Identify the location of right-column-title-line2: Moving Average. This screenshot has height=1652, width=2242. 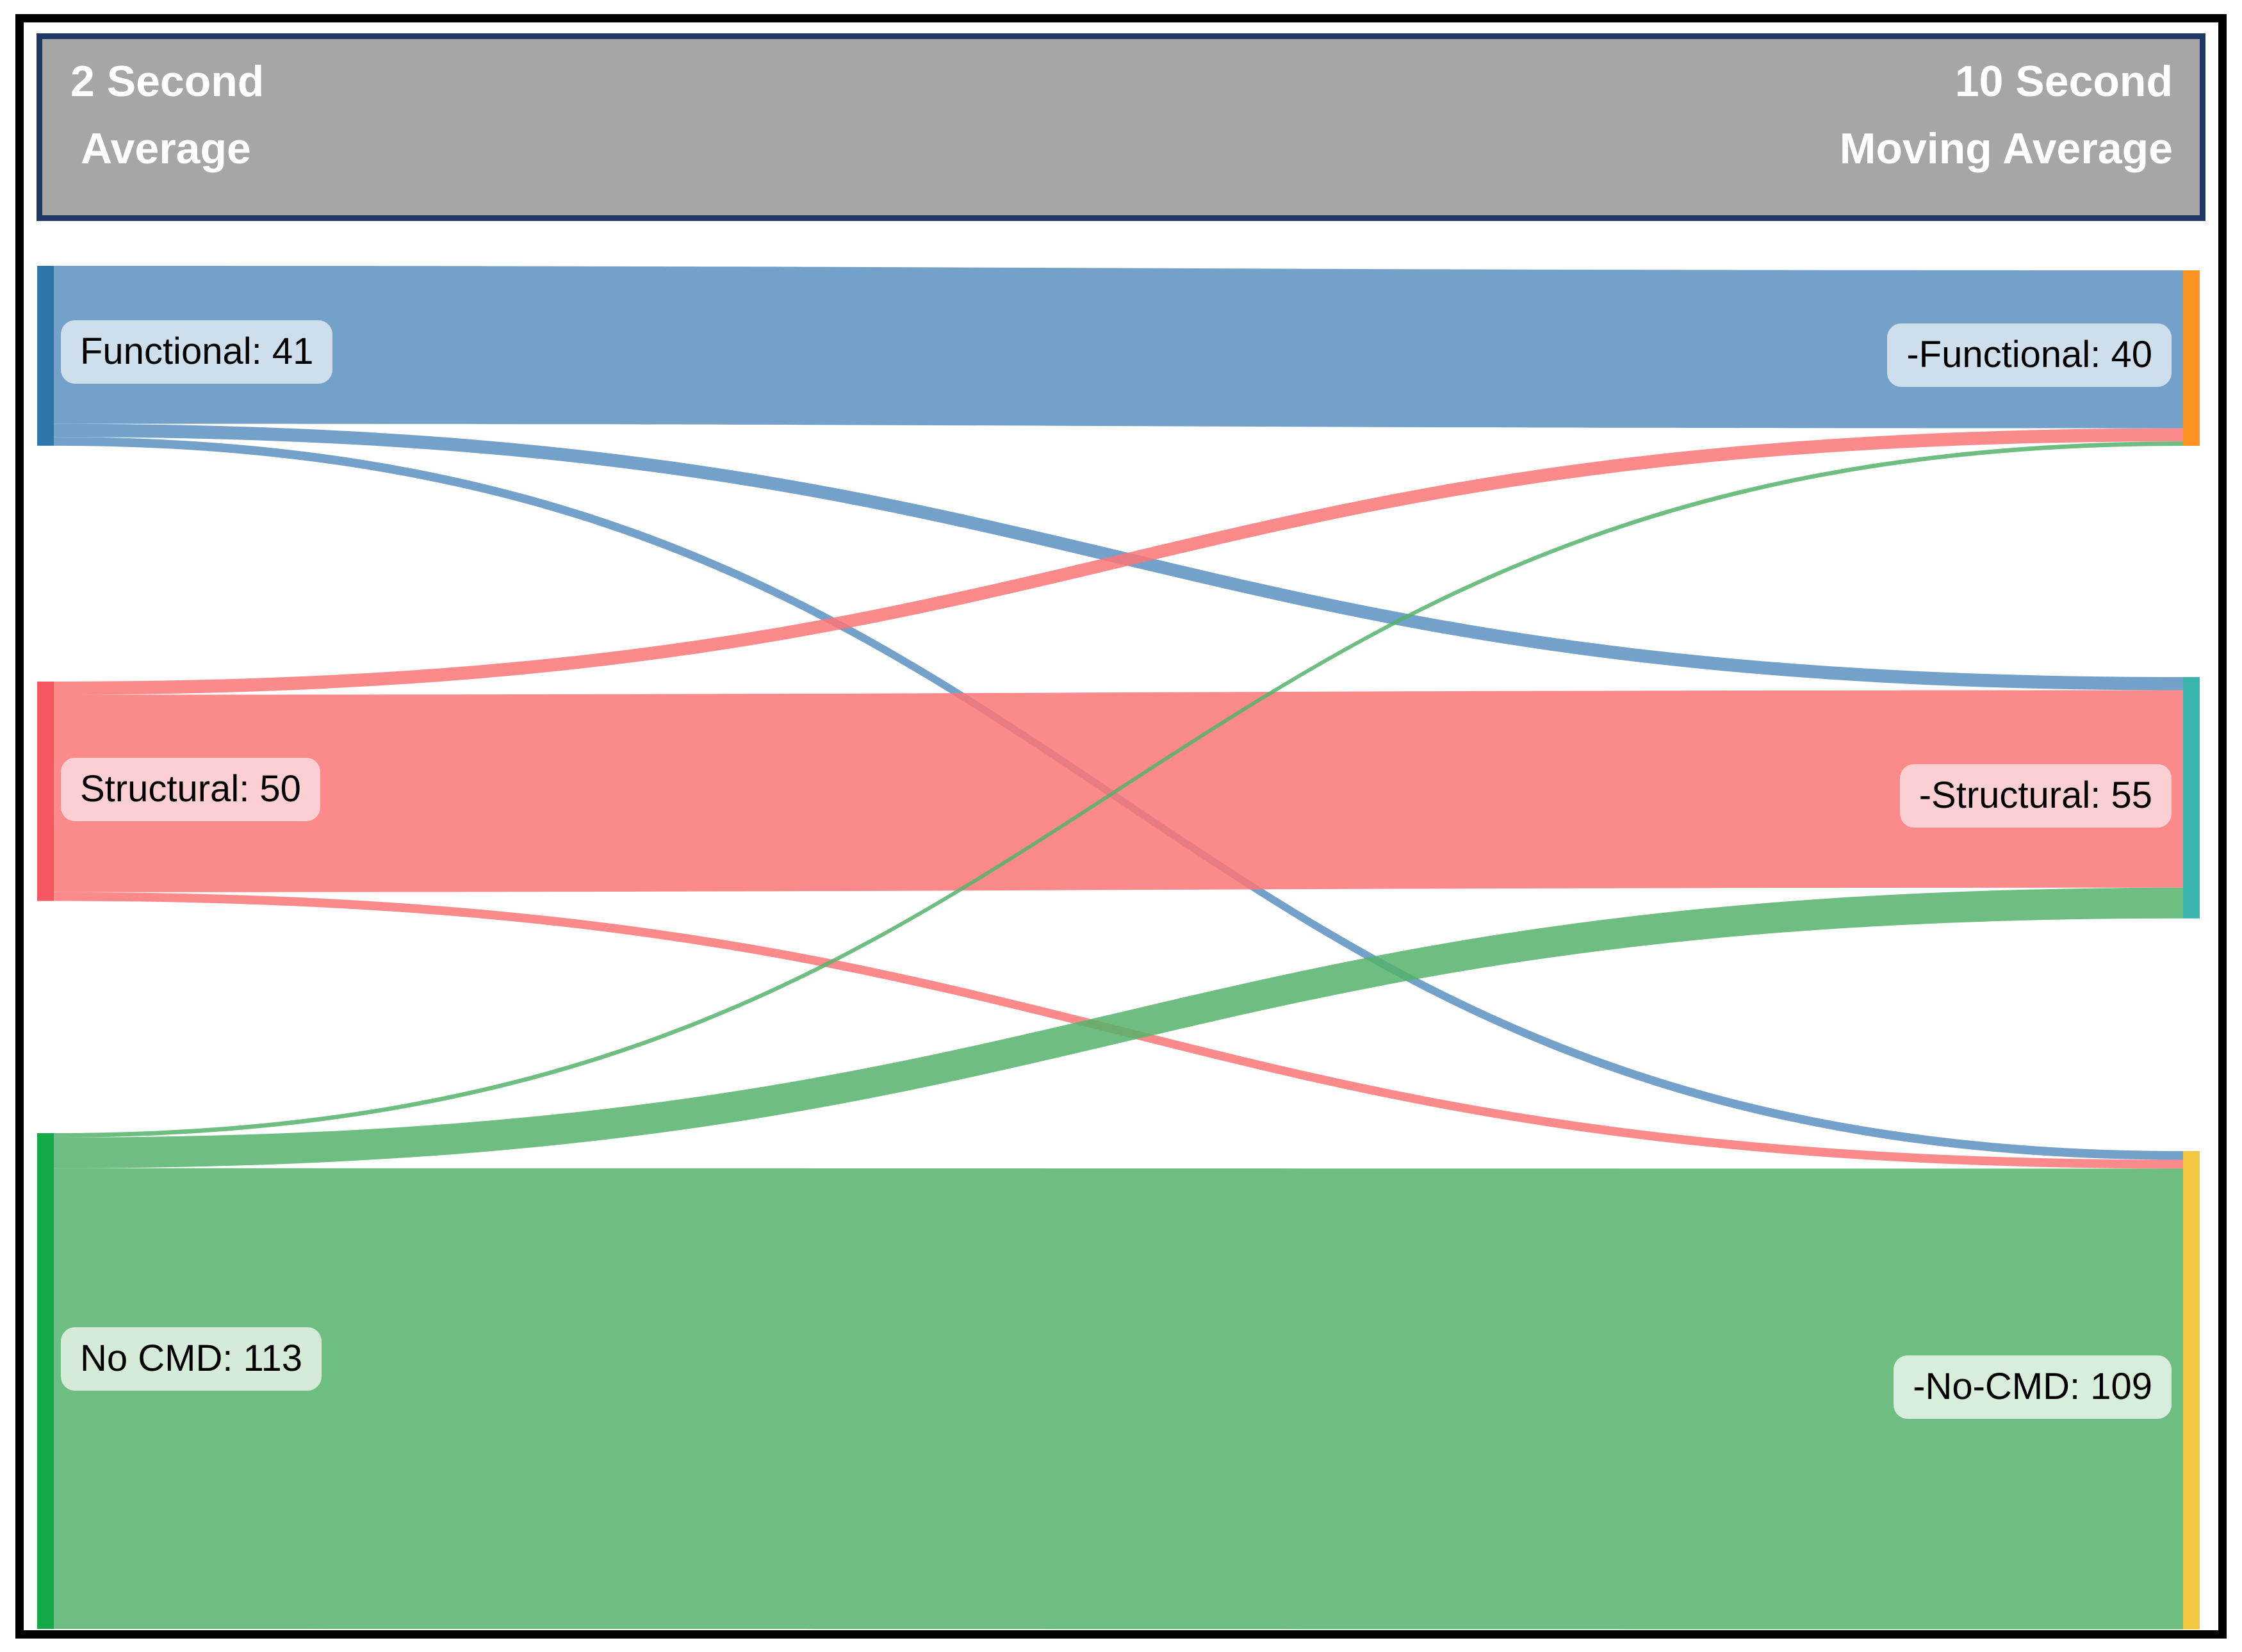
(2006, 149).